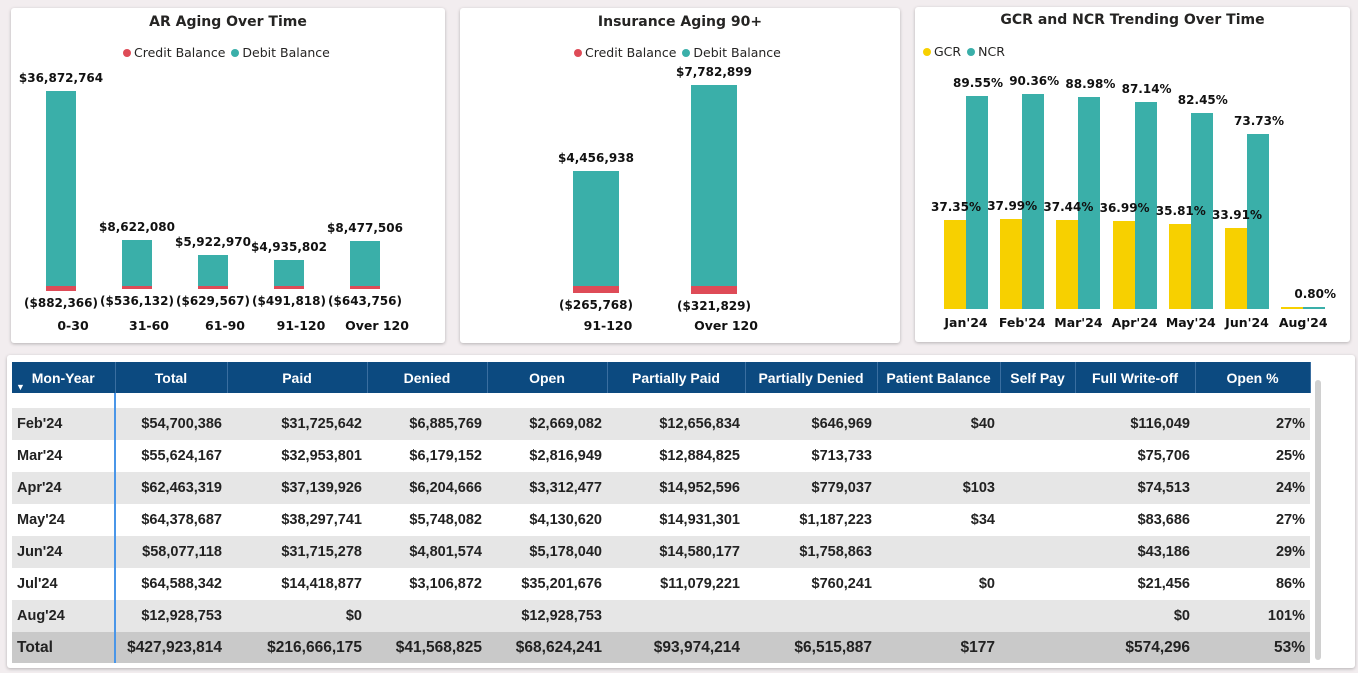  What do you see at coordinates (1318, 520) in the screenshot?
I see `table-scrollbar` at bounding box center [1318, 520].